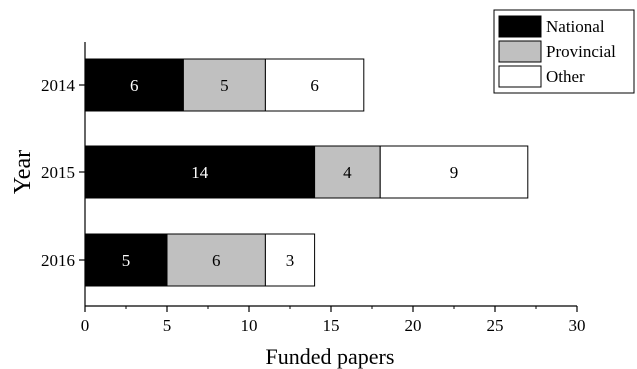  Describe the element at coordinates (331, 325) in the screenshot. I see `x-tick-label: 15` at that location.